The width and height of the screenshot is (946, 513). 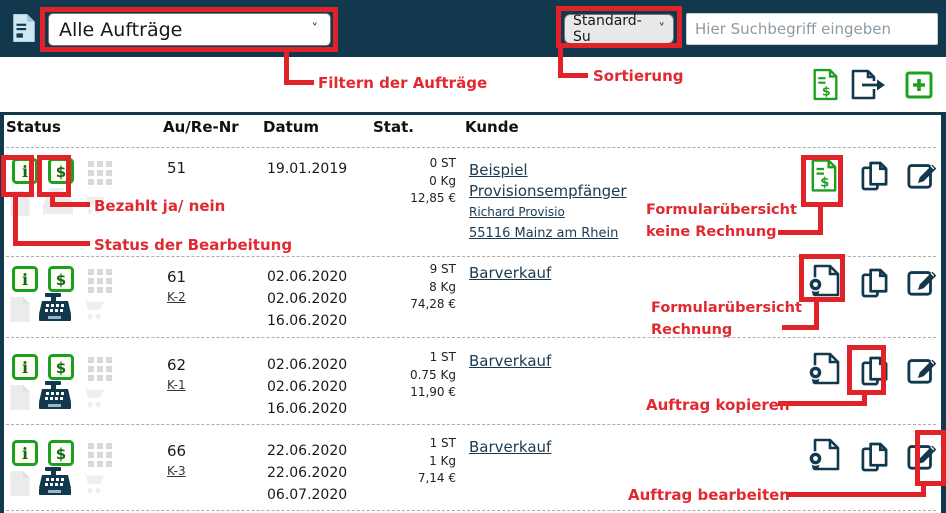 I want to click on order-dates: 22.06.2020 22.06.2020 06.07.2020, so click(x=307, y=473).